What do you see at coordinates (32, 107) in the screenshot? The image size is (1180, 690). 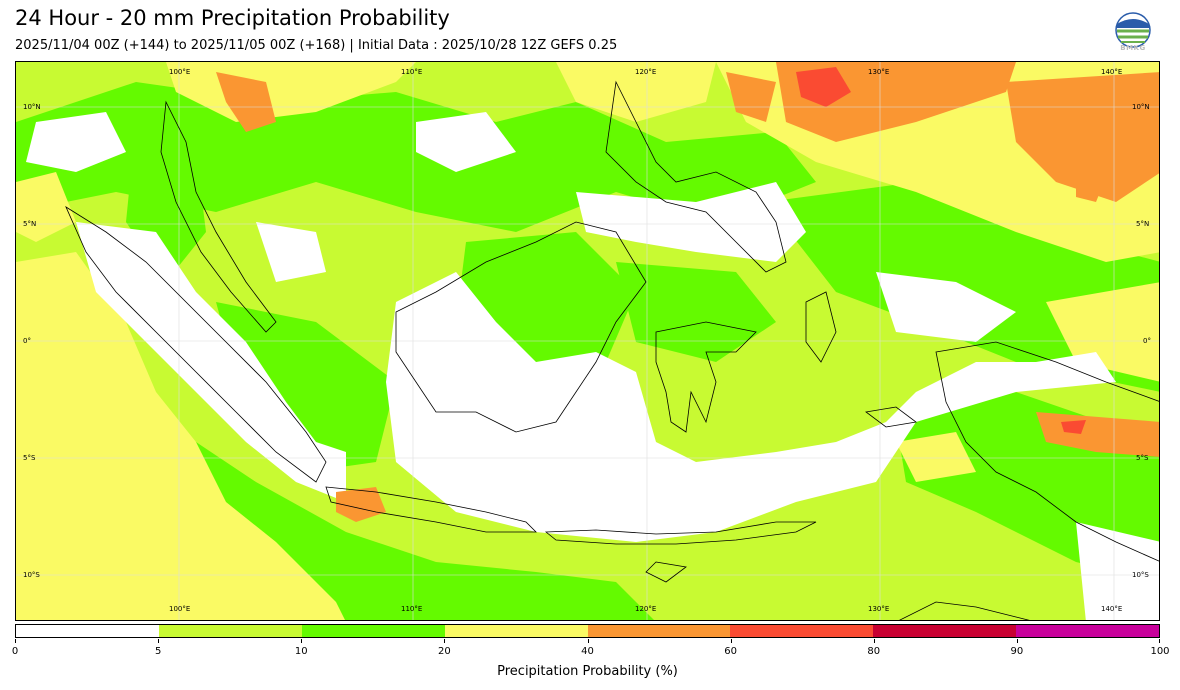 I see `lat-label-left: 10°N` at bounding box center [32, 107].